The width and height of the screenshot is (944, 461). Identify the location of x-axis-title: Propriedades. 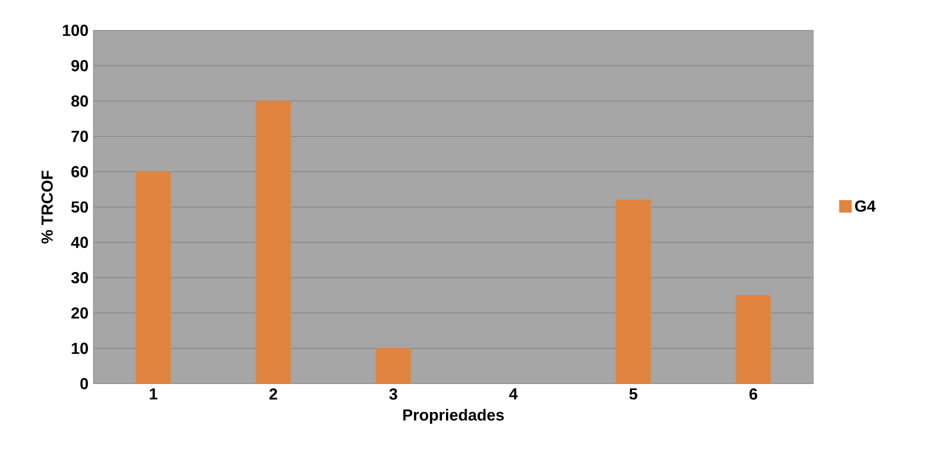
(453, 416).